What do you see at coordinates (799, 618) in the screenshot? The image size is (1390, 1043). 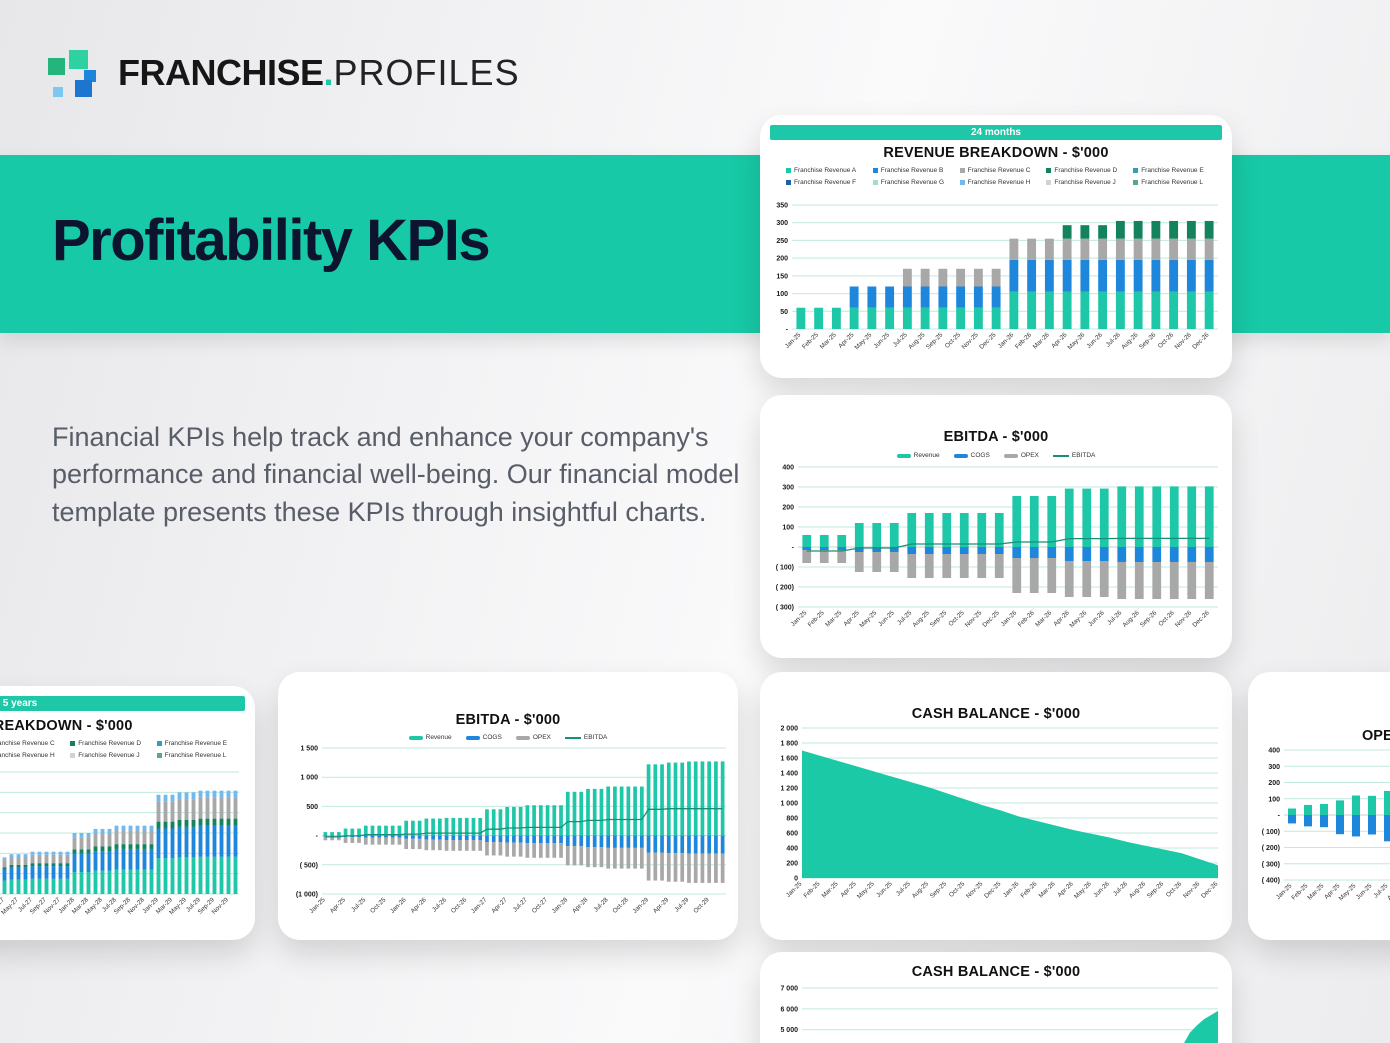 I see `svg-text: Jan-25` at bounding box center [799, 618].